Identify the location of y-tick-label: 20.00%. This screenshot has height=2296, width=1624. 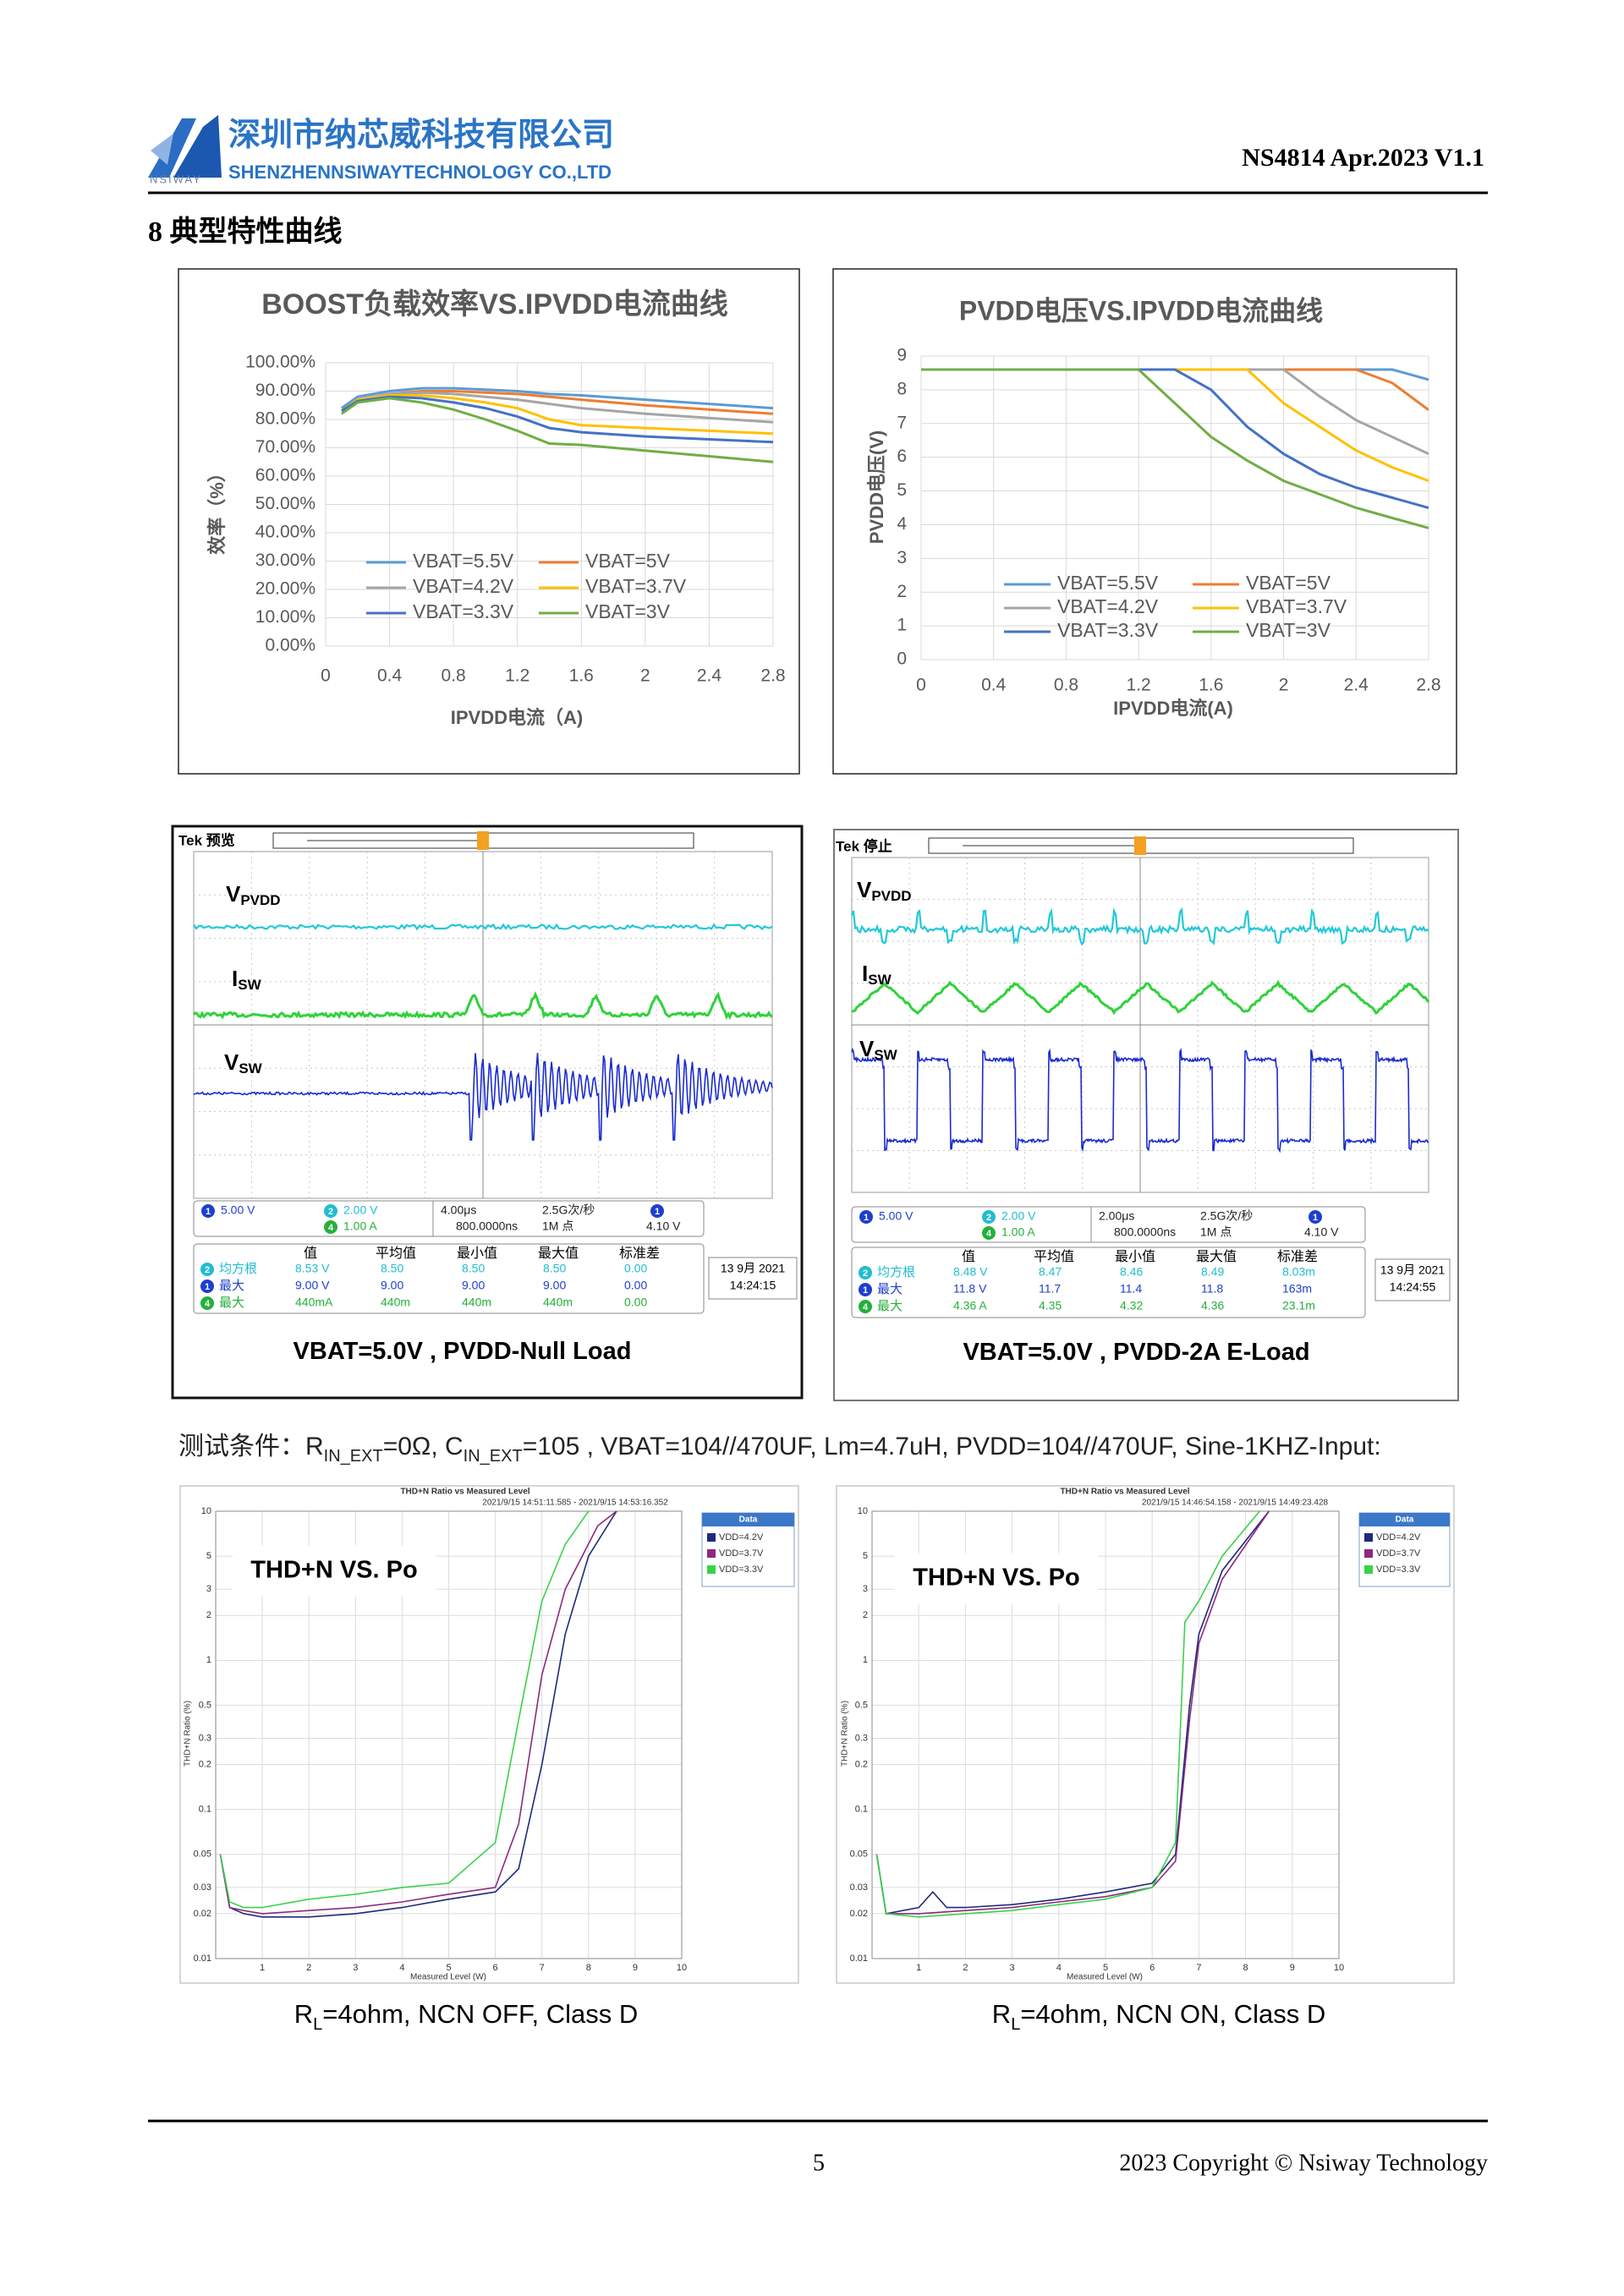
(285, 589).